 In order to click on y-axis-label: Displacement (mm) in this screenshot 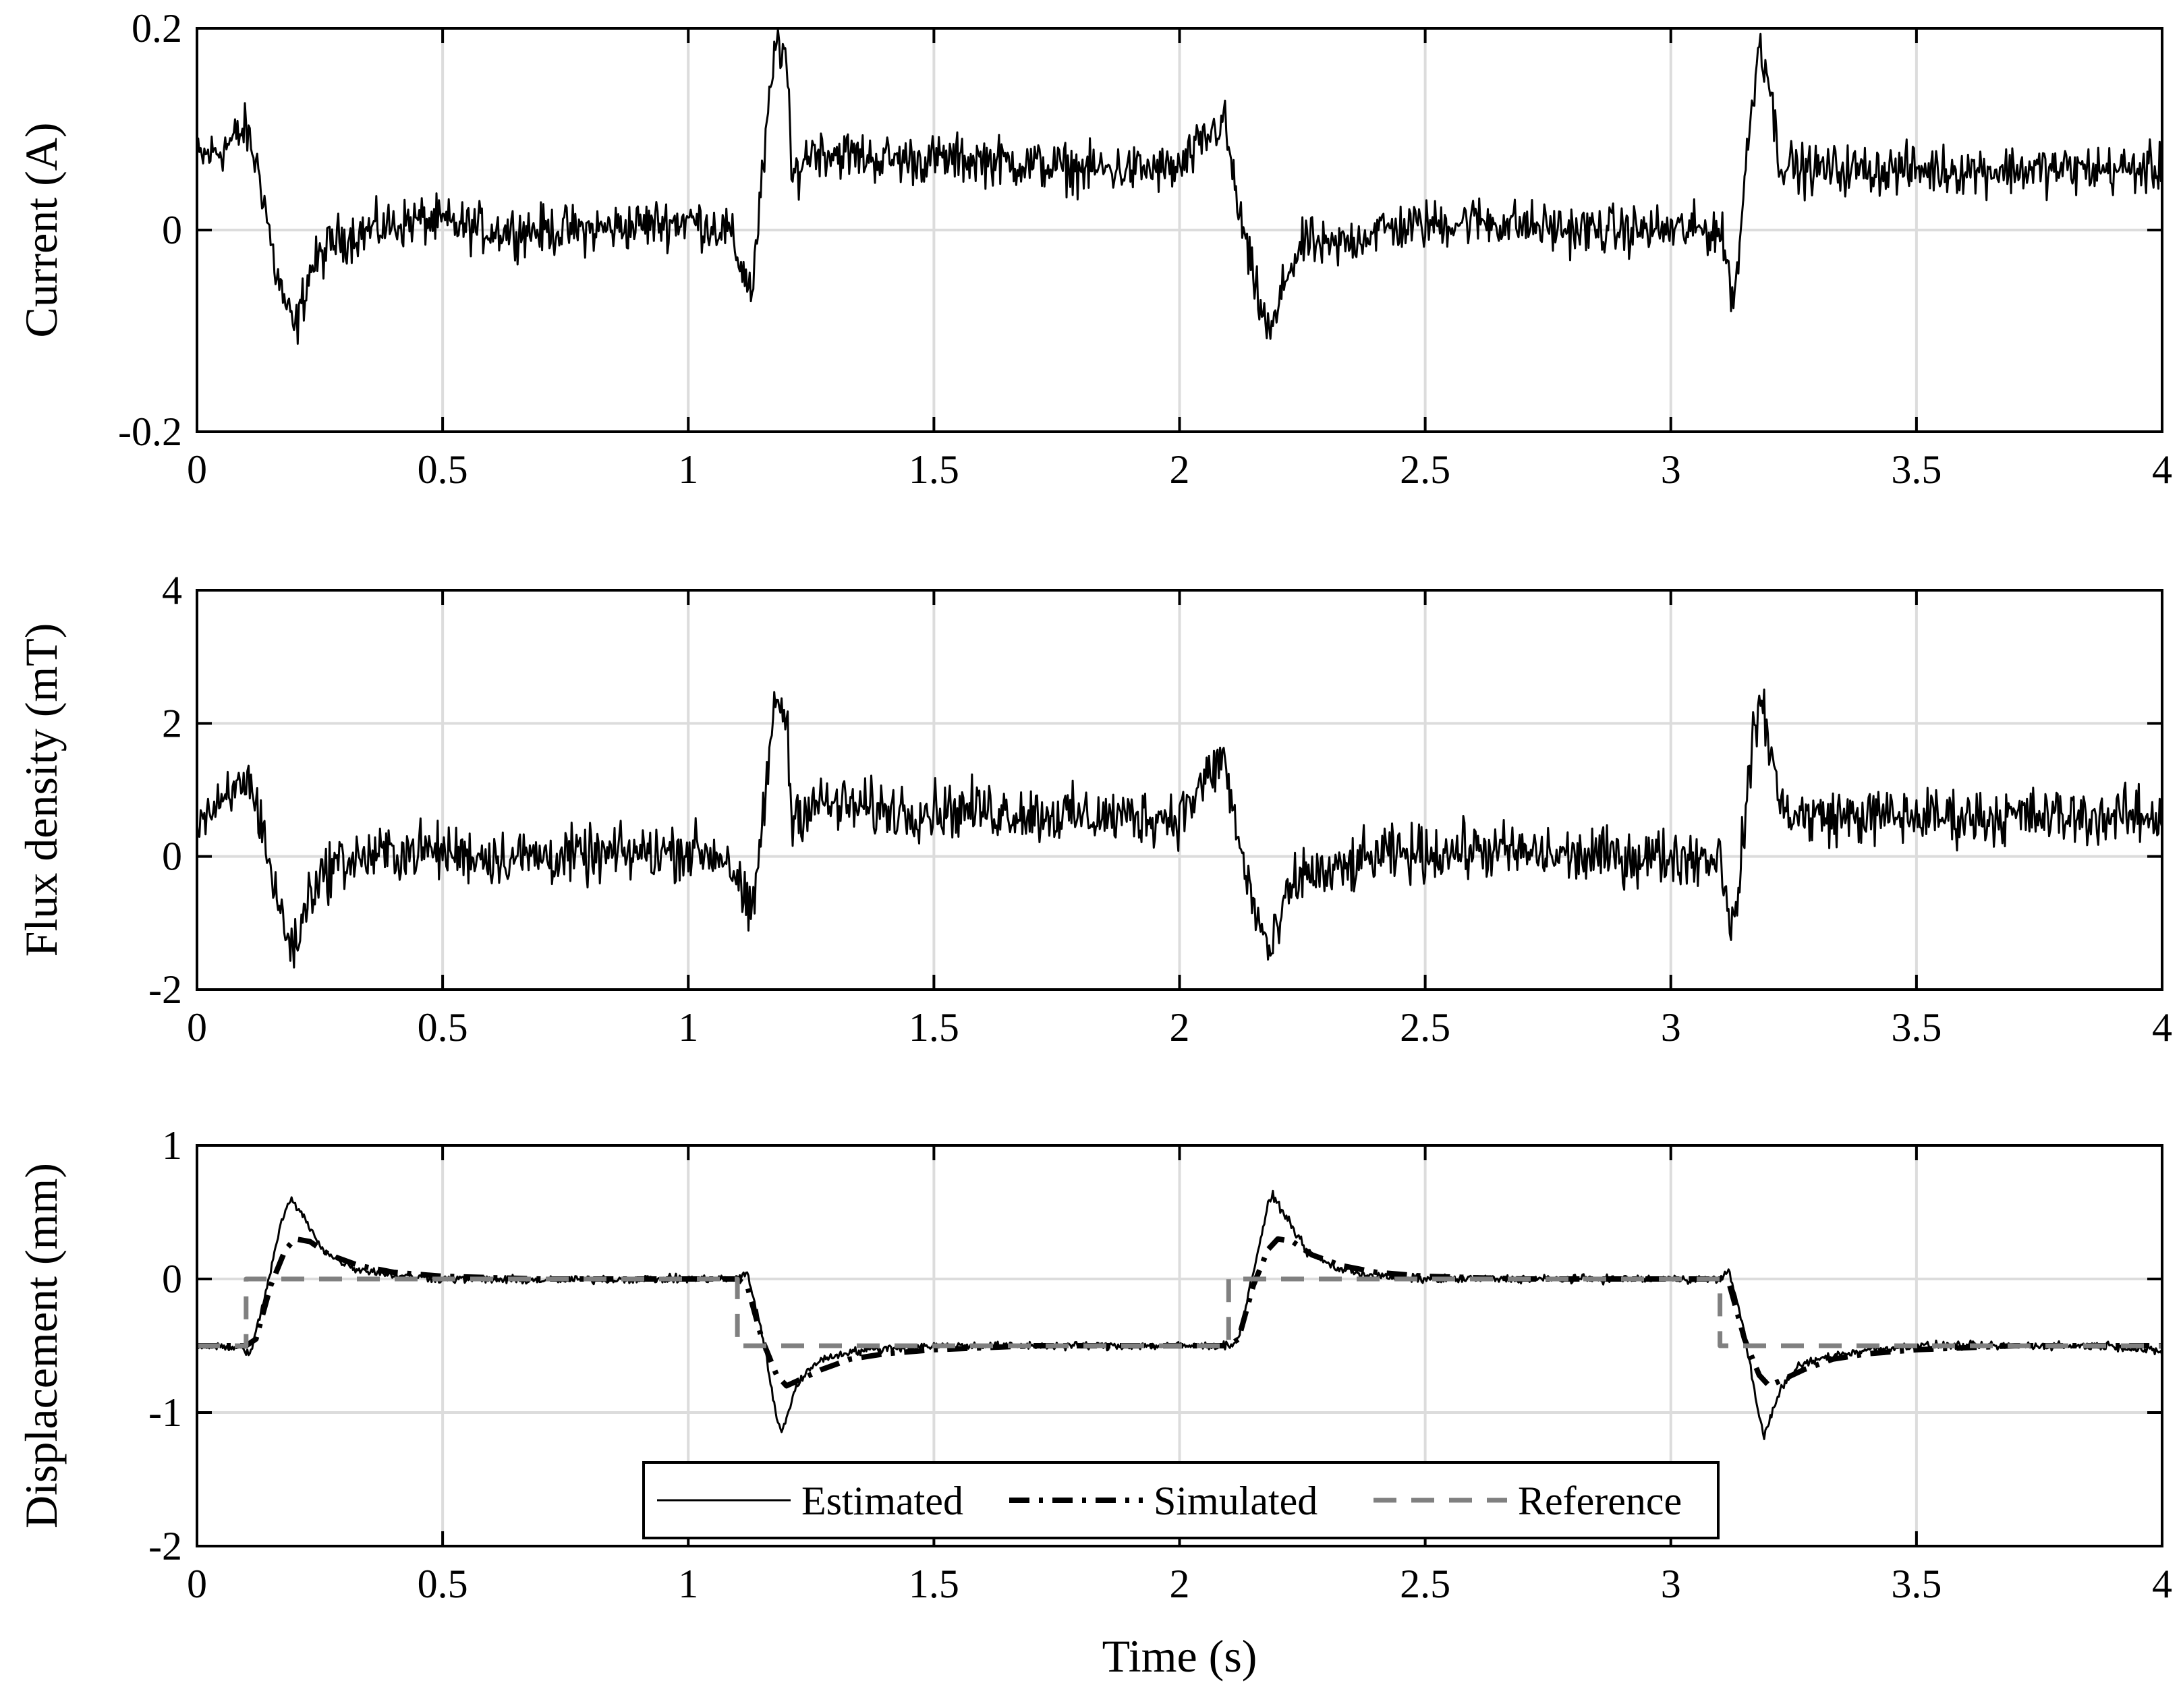, I will do `click(41, 1346)`.